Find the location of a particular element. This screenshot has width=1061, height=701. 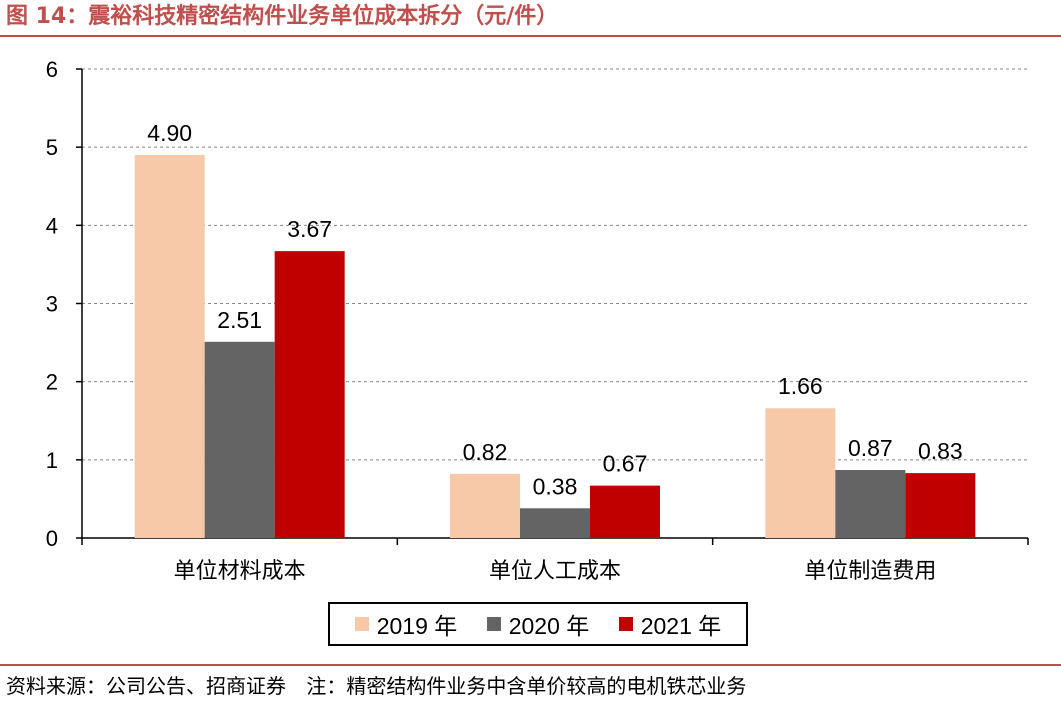

legend-item-2019: 2019 年 is located at coordinates (406, 624).